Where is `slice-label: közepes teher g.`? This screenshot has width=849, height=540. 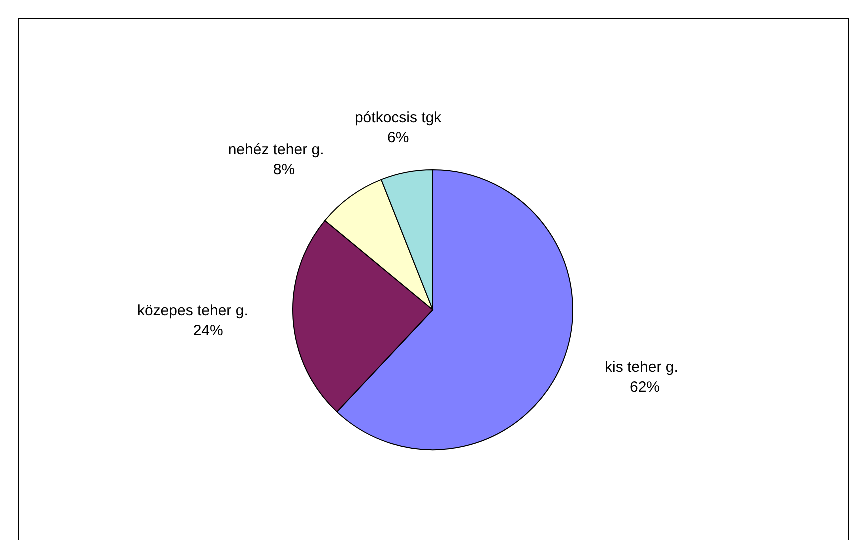
slice-label: közepes teher g. is located at coordinates (192, 311).